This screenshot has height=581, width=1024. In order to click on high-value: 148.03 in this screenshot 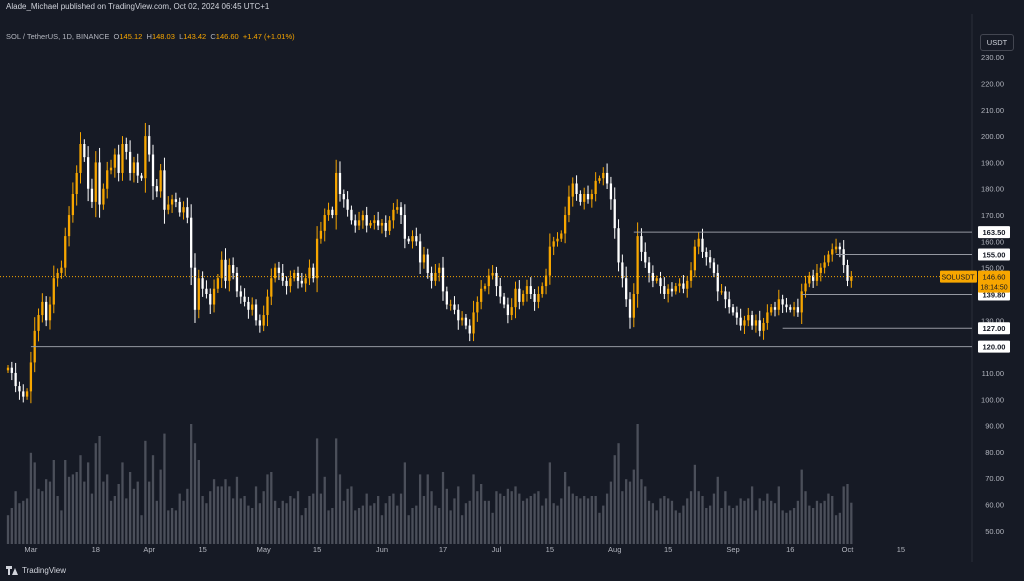, I will do `click(163, 36)`.